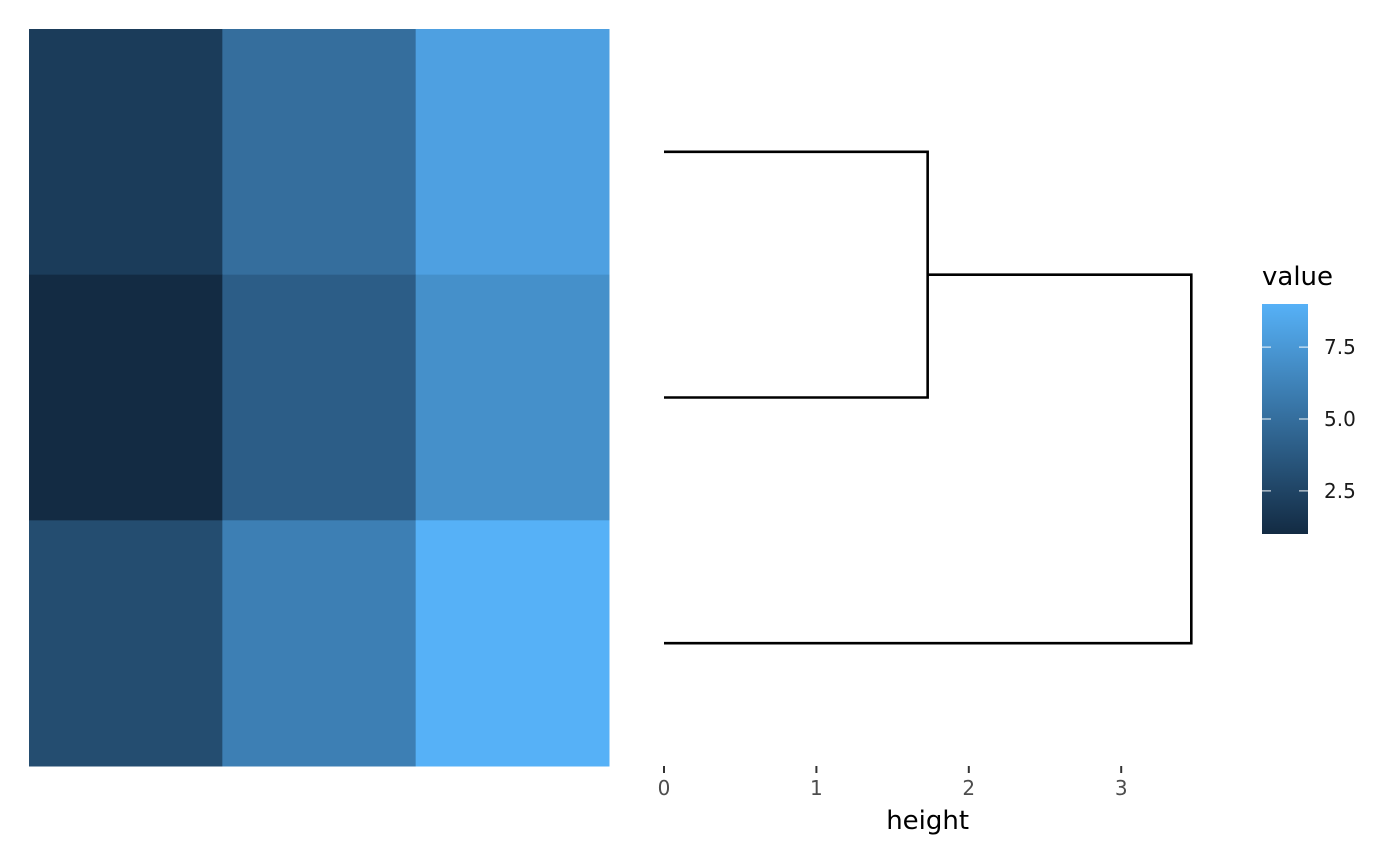 The width and height of the screenshot is (1400, 866). Describe the element at coordinates (319, 643) in the screenshot. I see `heatmap-cell-r3-c2` at that location.